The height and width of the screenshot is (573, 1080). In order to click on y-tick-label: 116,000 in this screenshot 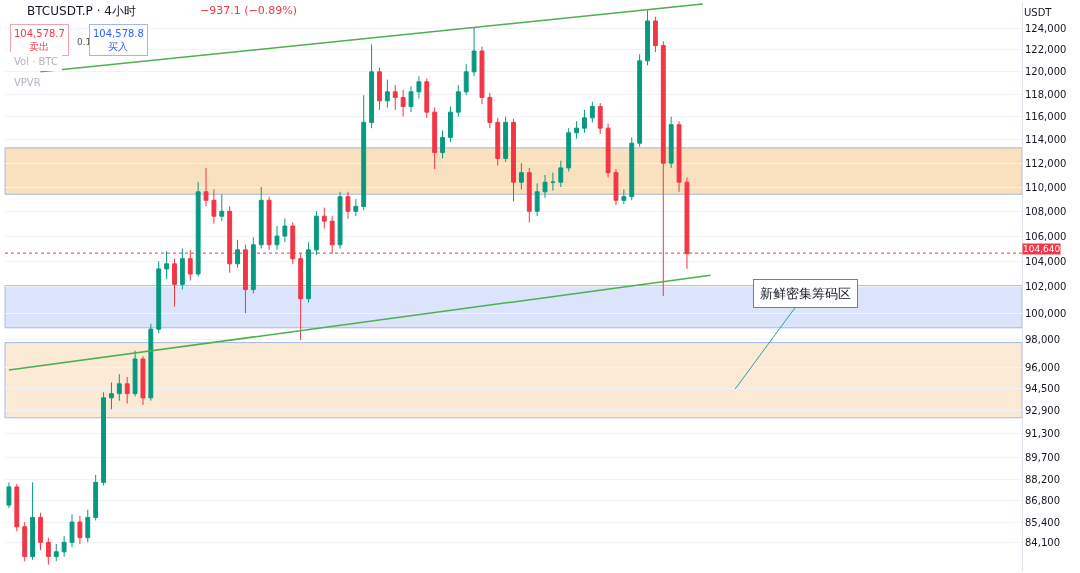, I will do `click(1046, 117)`.